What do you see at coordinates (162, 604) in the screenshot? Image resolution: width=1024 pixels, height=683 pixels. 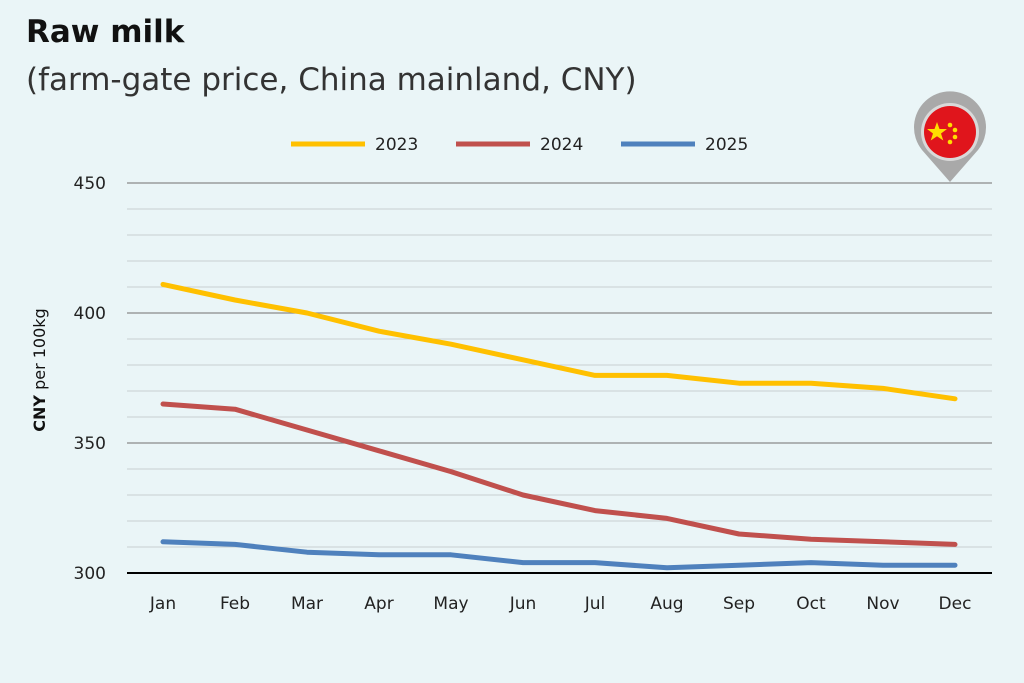 I see `x-tick-label: Jan` at bounding box center [162, 604].